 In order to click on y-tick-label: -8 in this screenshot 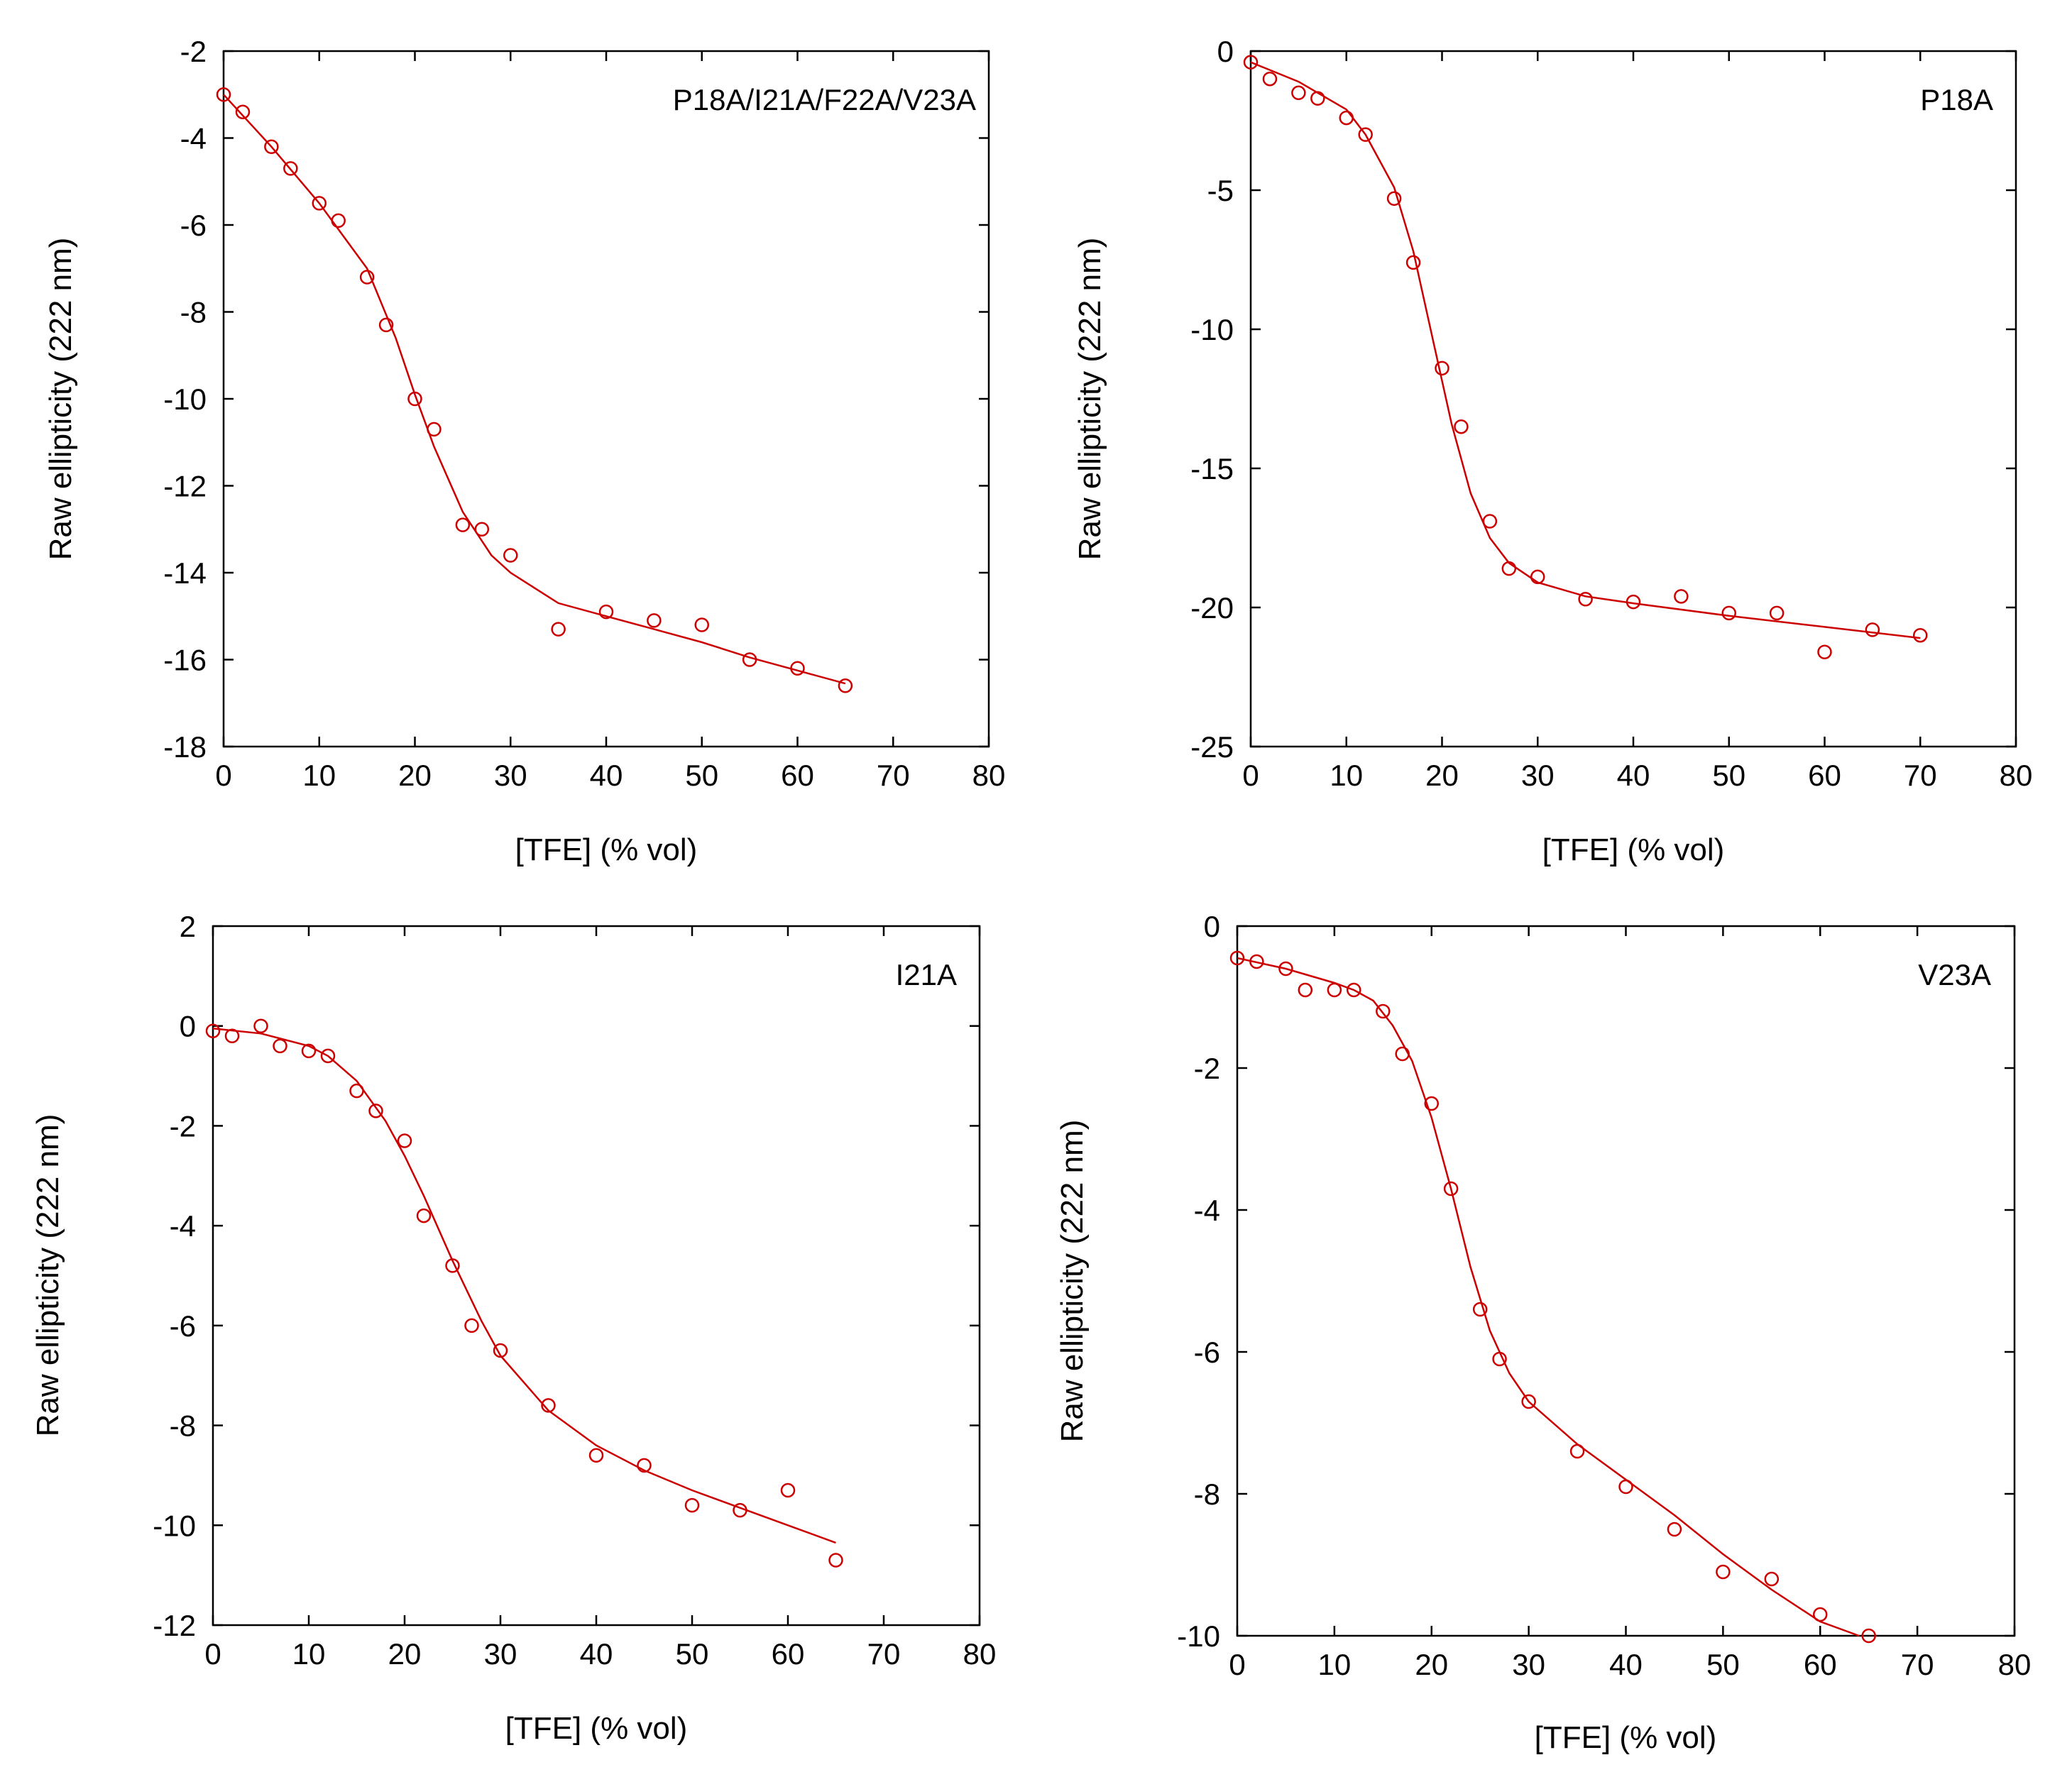, I will do `click(183, 1426)`.